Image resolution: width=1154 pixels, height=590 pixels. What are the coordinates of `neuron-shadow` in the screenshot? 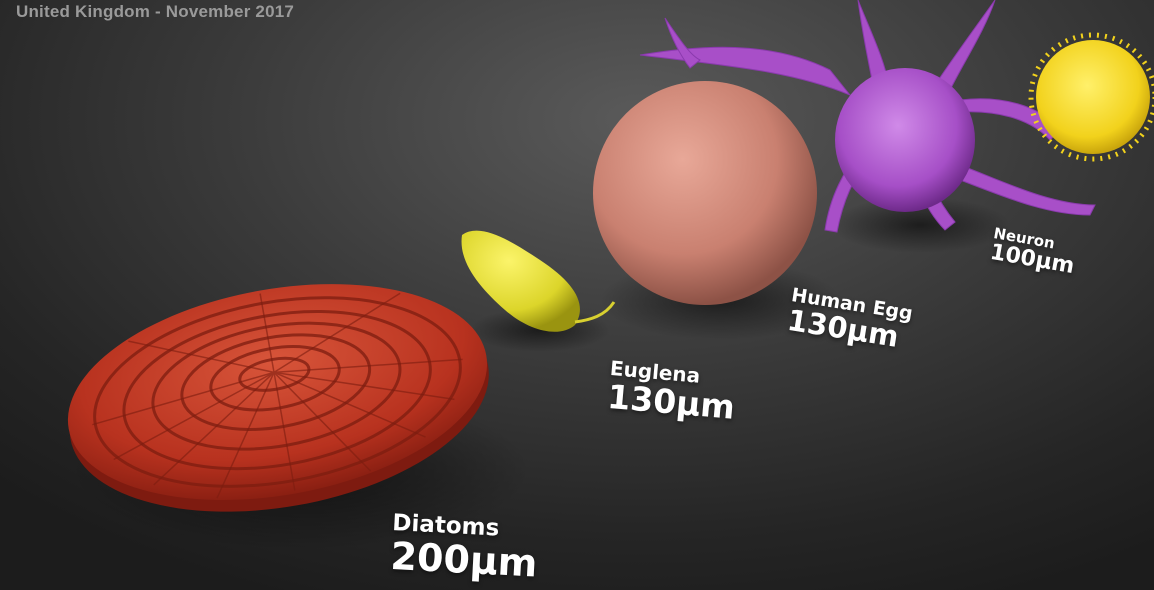 It's located at (920, 225).